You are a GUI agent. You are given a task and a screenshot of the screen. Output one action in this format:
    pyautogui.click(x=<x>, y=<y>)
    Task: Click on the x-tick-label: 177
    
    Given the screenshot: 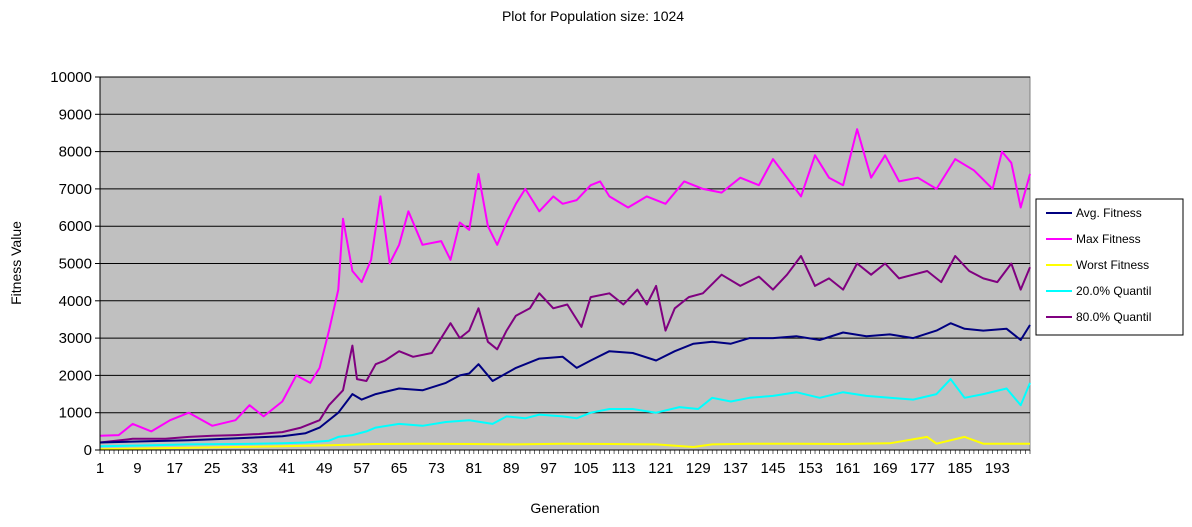 What is the action you would take?
    pyautogui.click(x=922, y=468)
    